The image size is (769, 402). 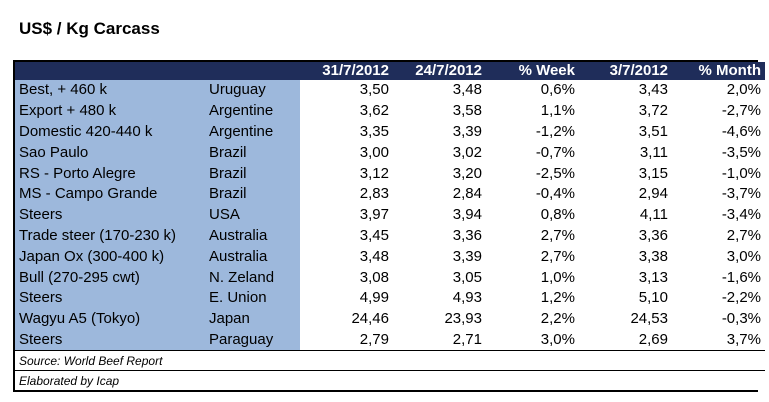 I want to click on row-month-change-cell: 3,0%, so click(x=718, y=257).